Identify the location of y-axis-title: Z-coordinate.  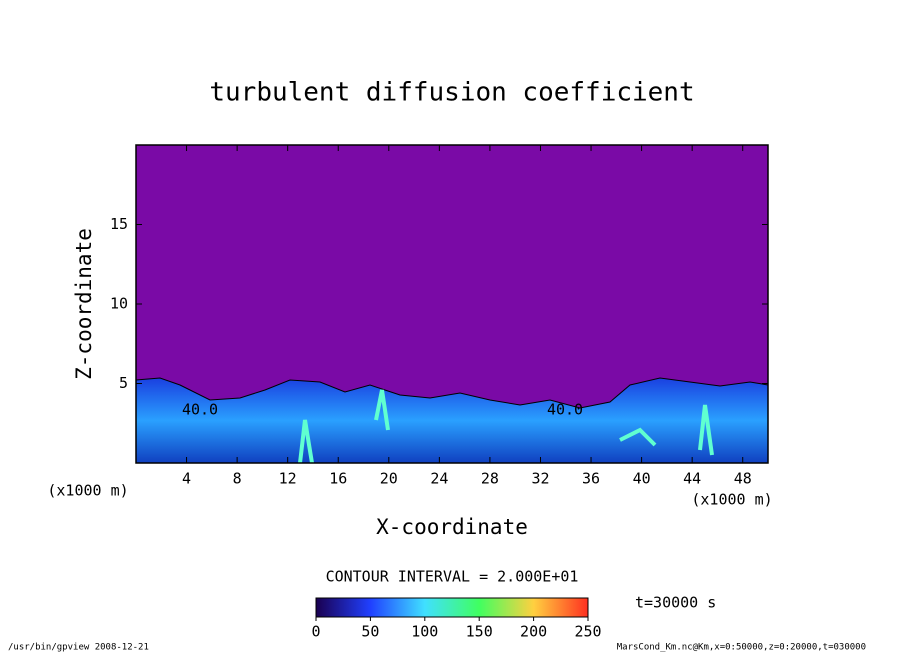
(84, 304).